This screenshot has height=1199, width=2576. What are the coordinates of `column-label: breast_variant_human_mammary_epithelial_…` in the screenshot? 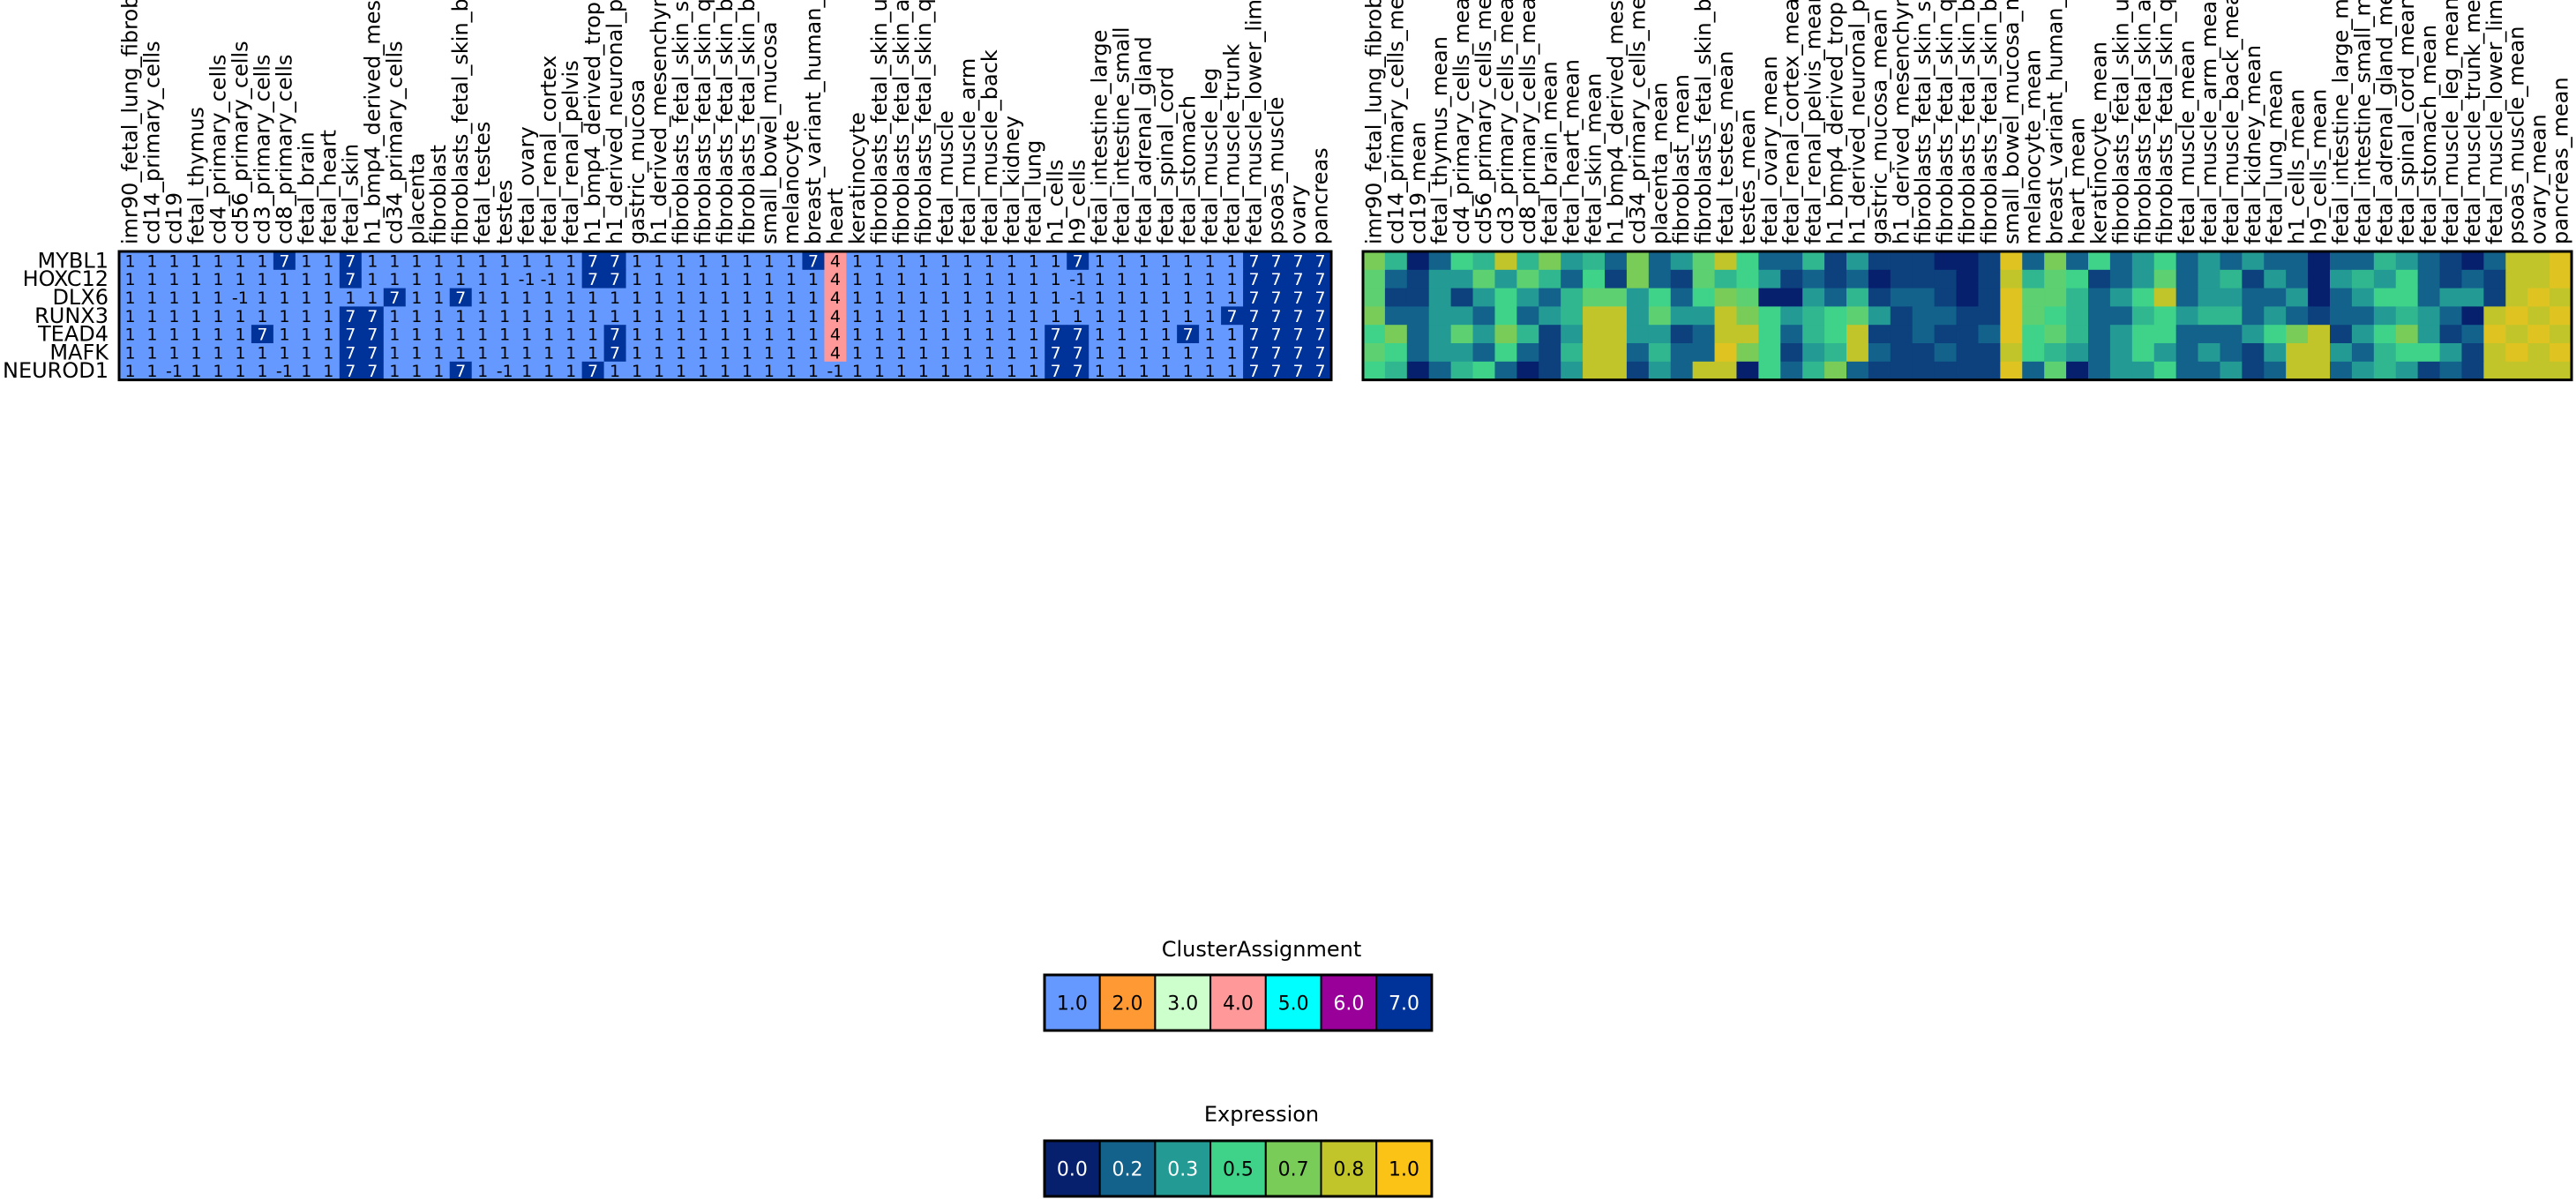 It's located at (2055, 122).